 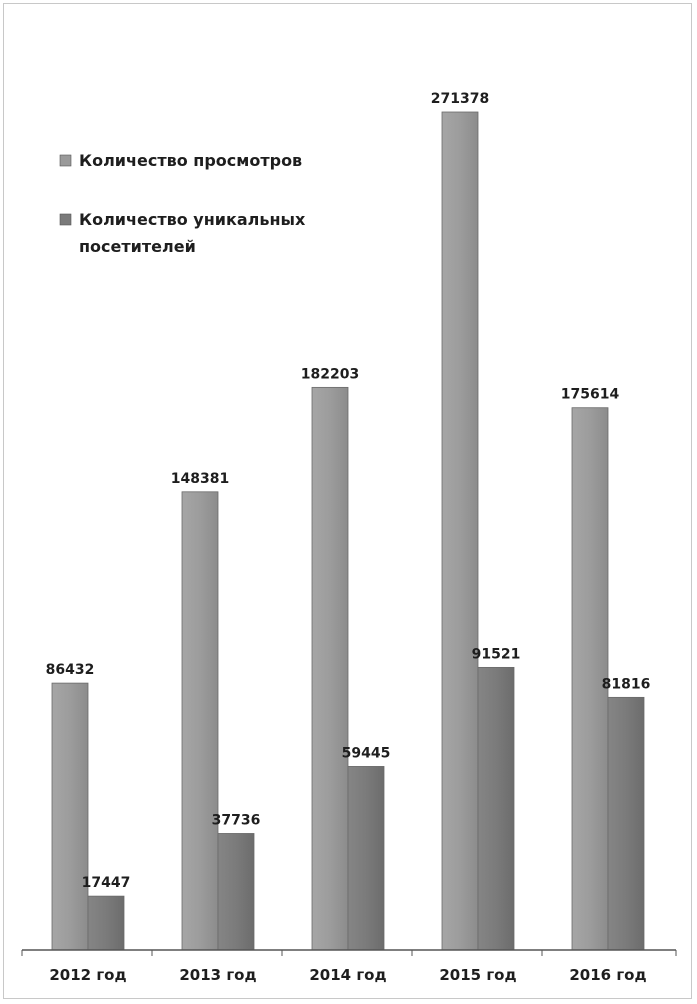 What do you see at coordinates (477, 975) in the screenshot?
I see `x-tick-label-4: 2015 год` at bounding box center [477, 975].